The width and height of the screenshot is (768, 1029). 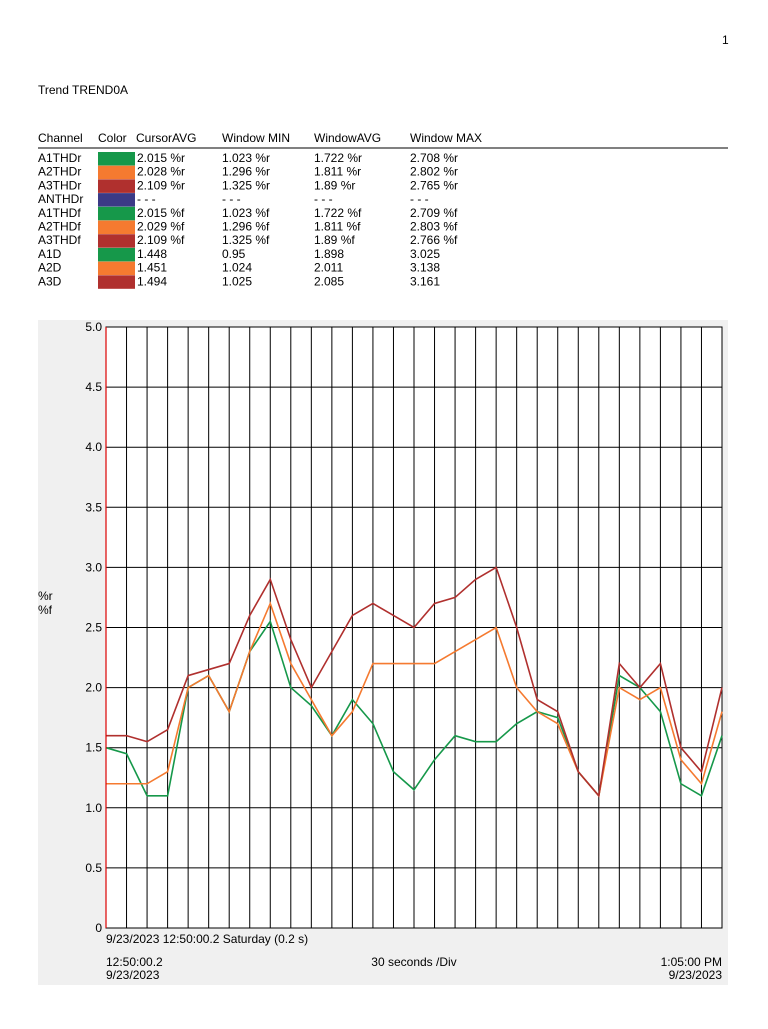 I want to click on table-header: CursorAVG, so click(x=166, y=138).